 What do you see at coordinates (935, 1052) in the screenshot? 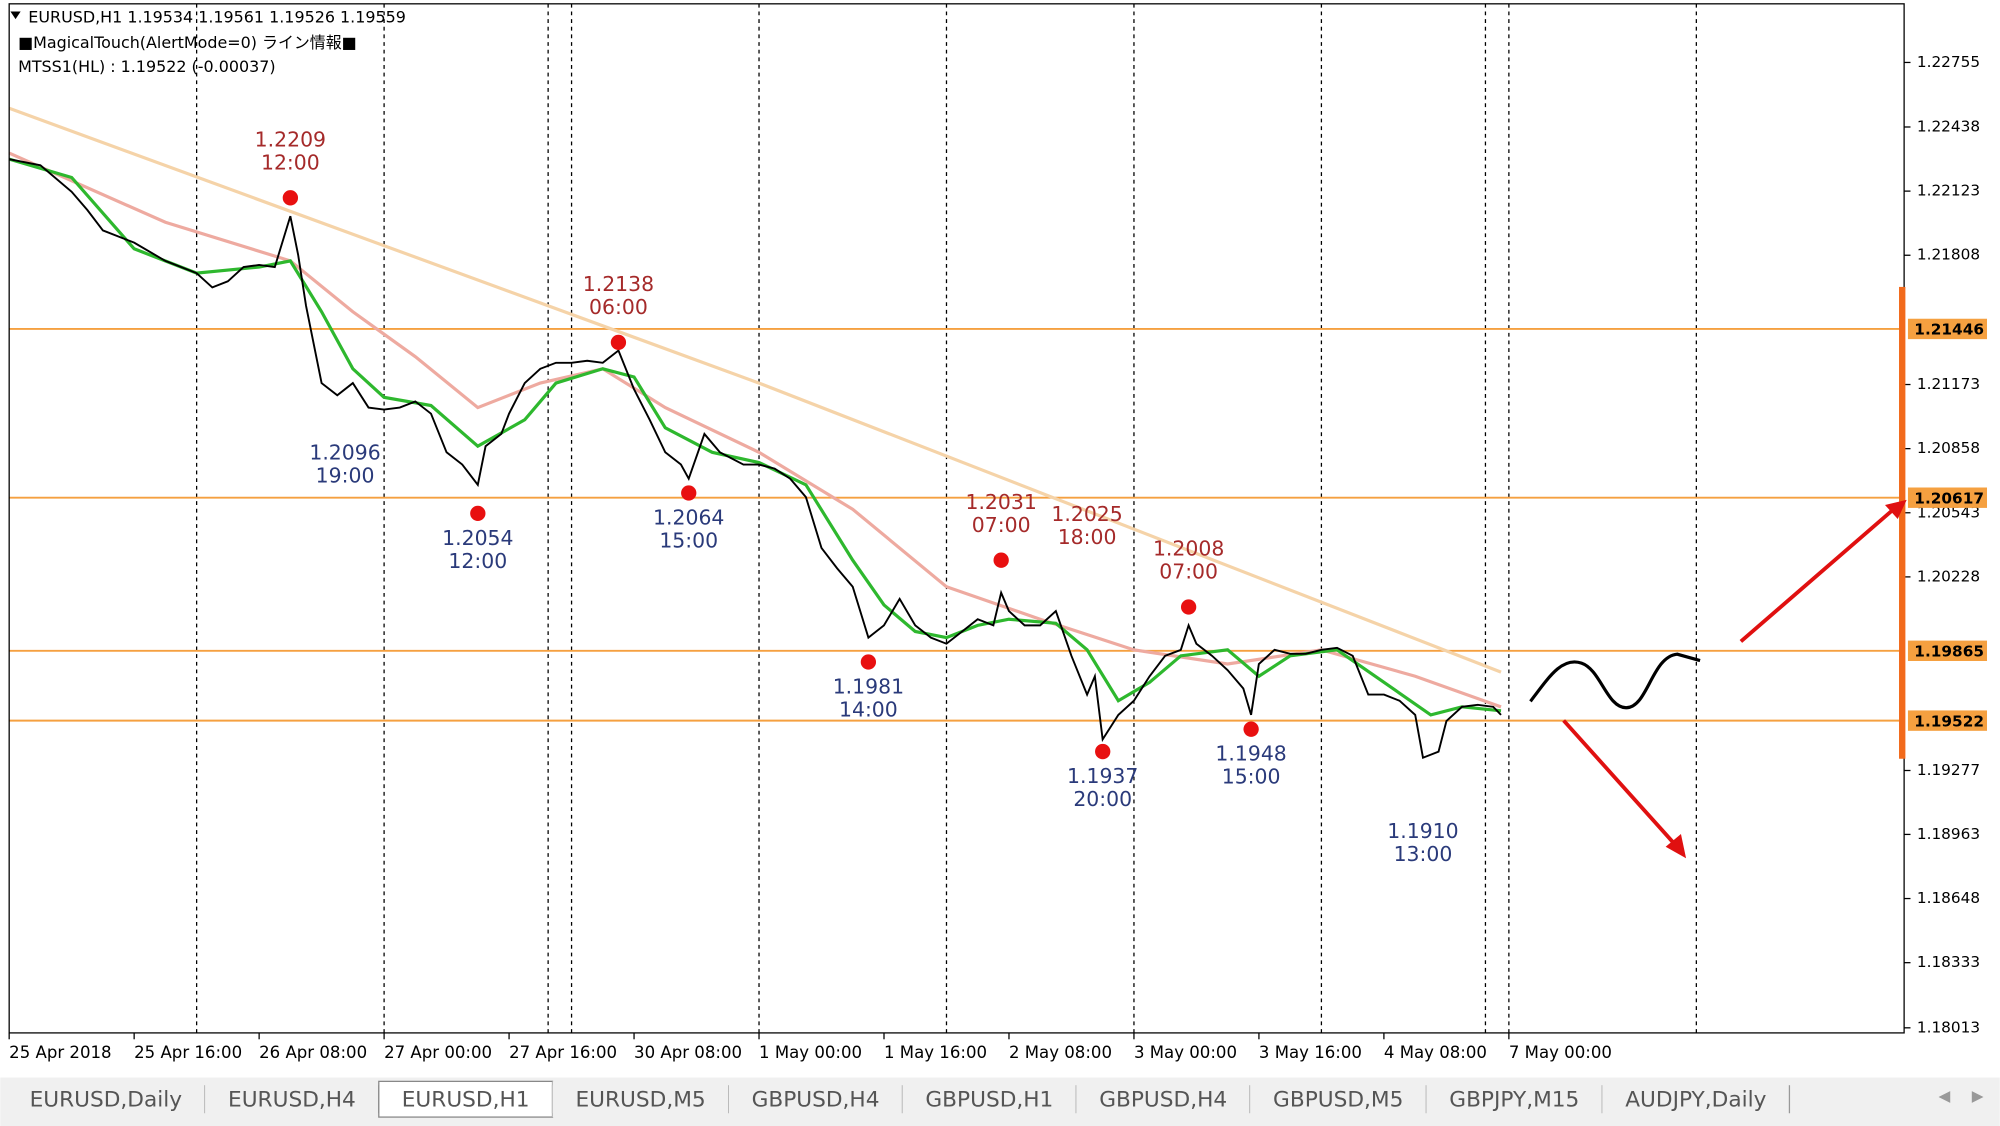
I see `x-tick-label: 1 May 16:00` at bounding box center [935, 1052].